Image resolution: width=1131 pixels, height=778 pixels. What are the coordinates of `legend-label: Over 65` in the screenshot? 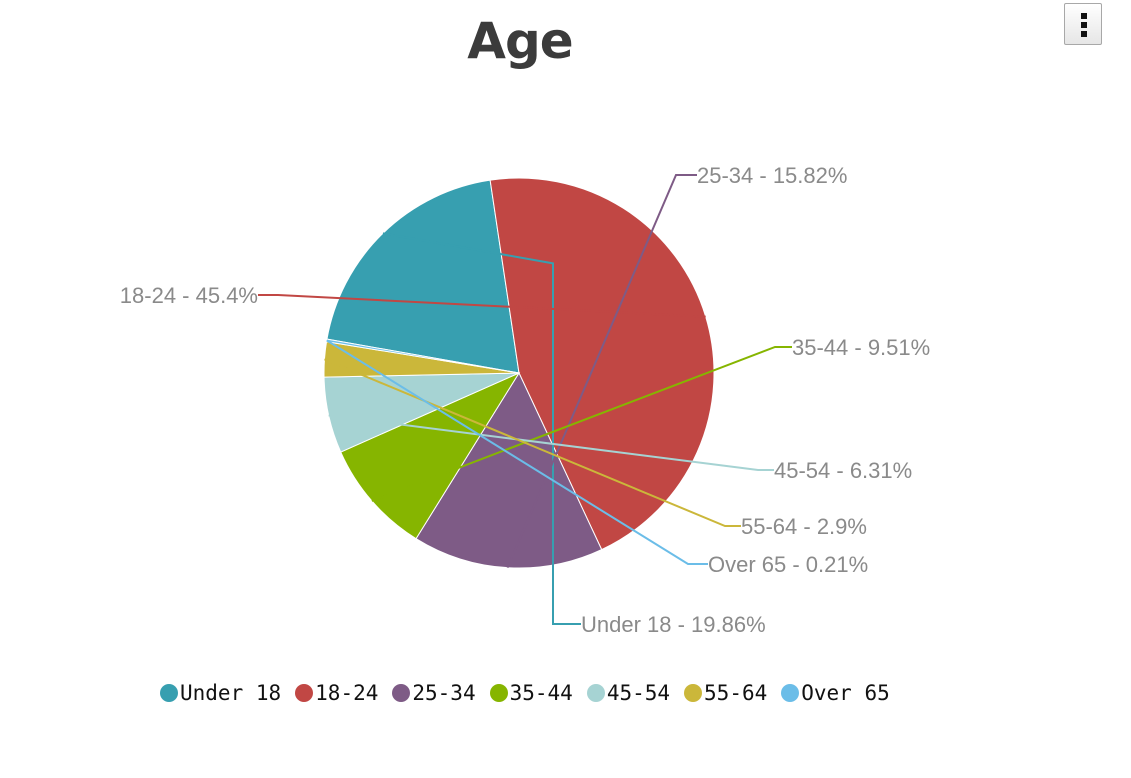 It's located at (845, 693).